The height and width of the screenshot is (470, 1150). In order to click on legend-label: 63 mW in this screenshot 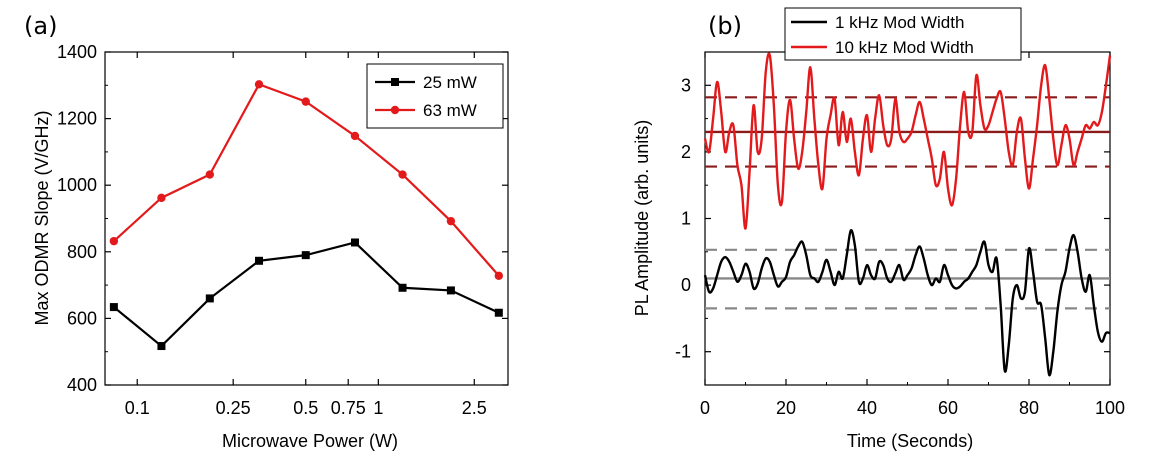, I will do `click(450, 110)`.